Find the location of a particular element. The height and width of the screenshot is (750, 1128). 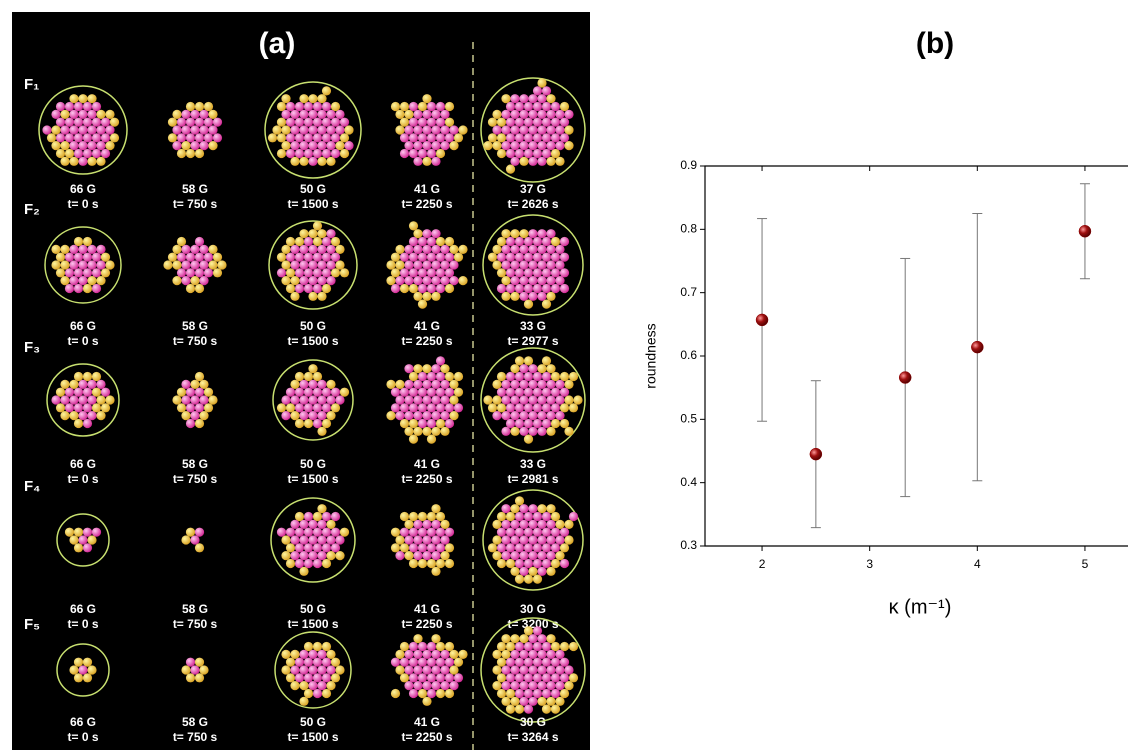

time-label: t= 1500 s is located at coordinates (312, 204).